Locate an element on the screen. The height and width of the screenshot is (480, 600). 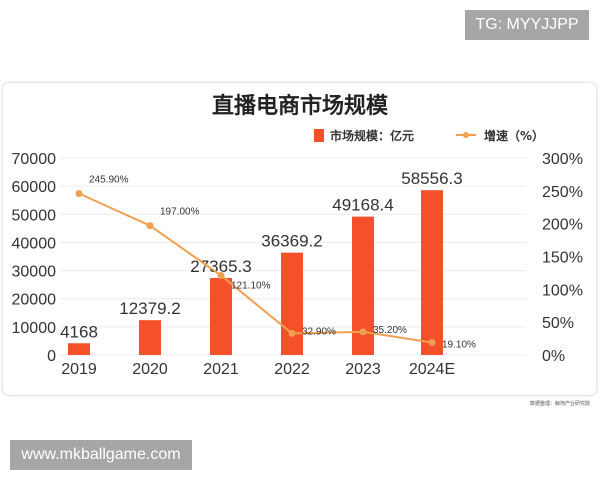
x-axis-tick: 2019 is located at coordinates (79, 369).